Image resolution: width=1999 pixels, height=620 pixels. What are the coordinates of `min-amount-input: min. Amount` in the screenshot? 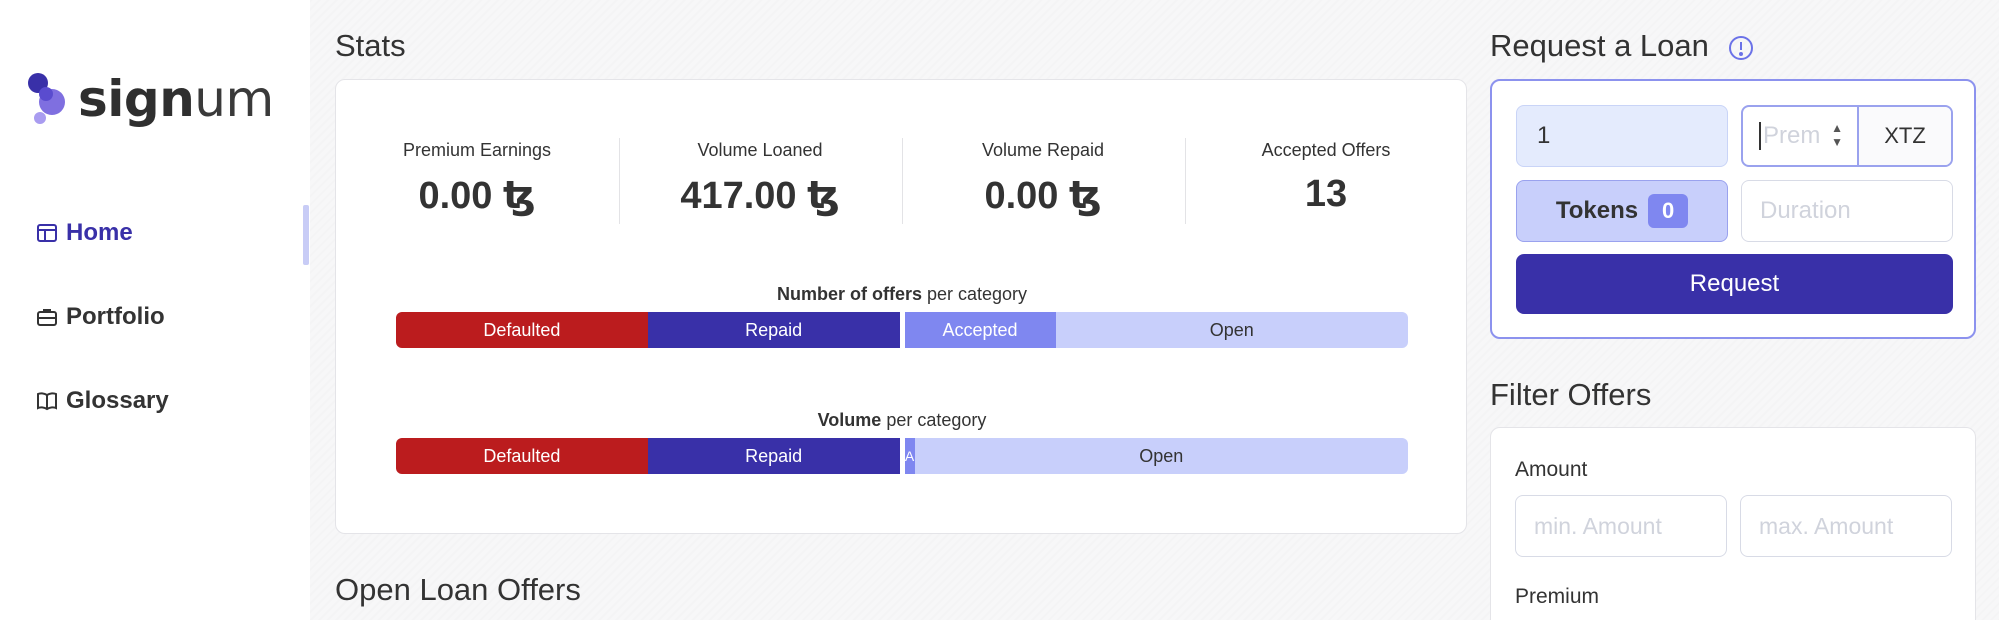 It's located at (1621, 526).